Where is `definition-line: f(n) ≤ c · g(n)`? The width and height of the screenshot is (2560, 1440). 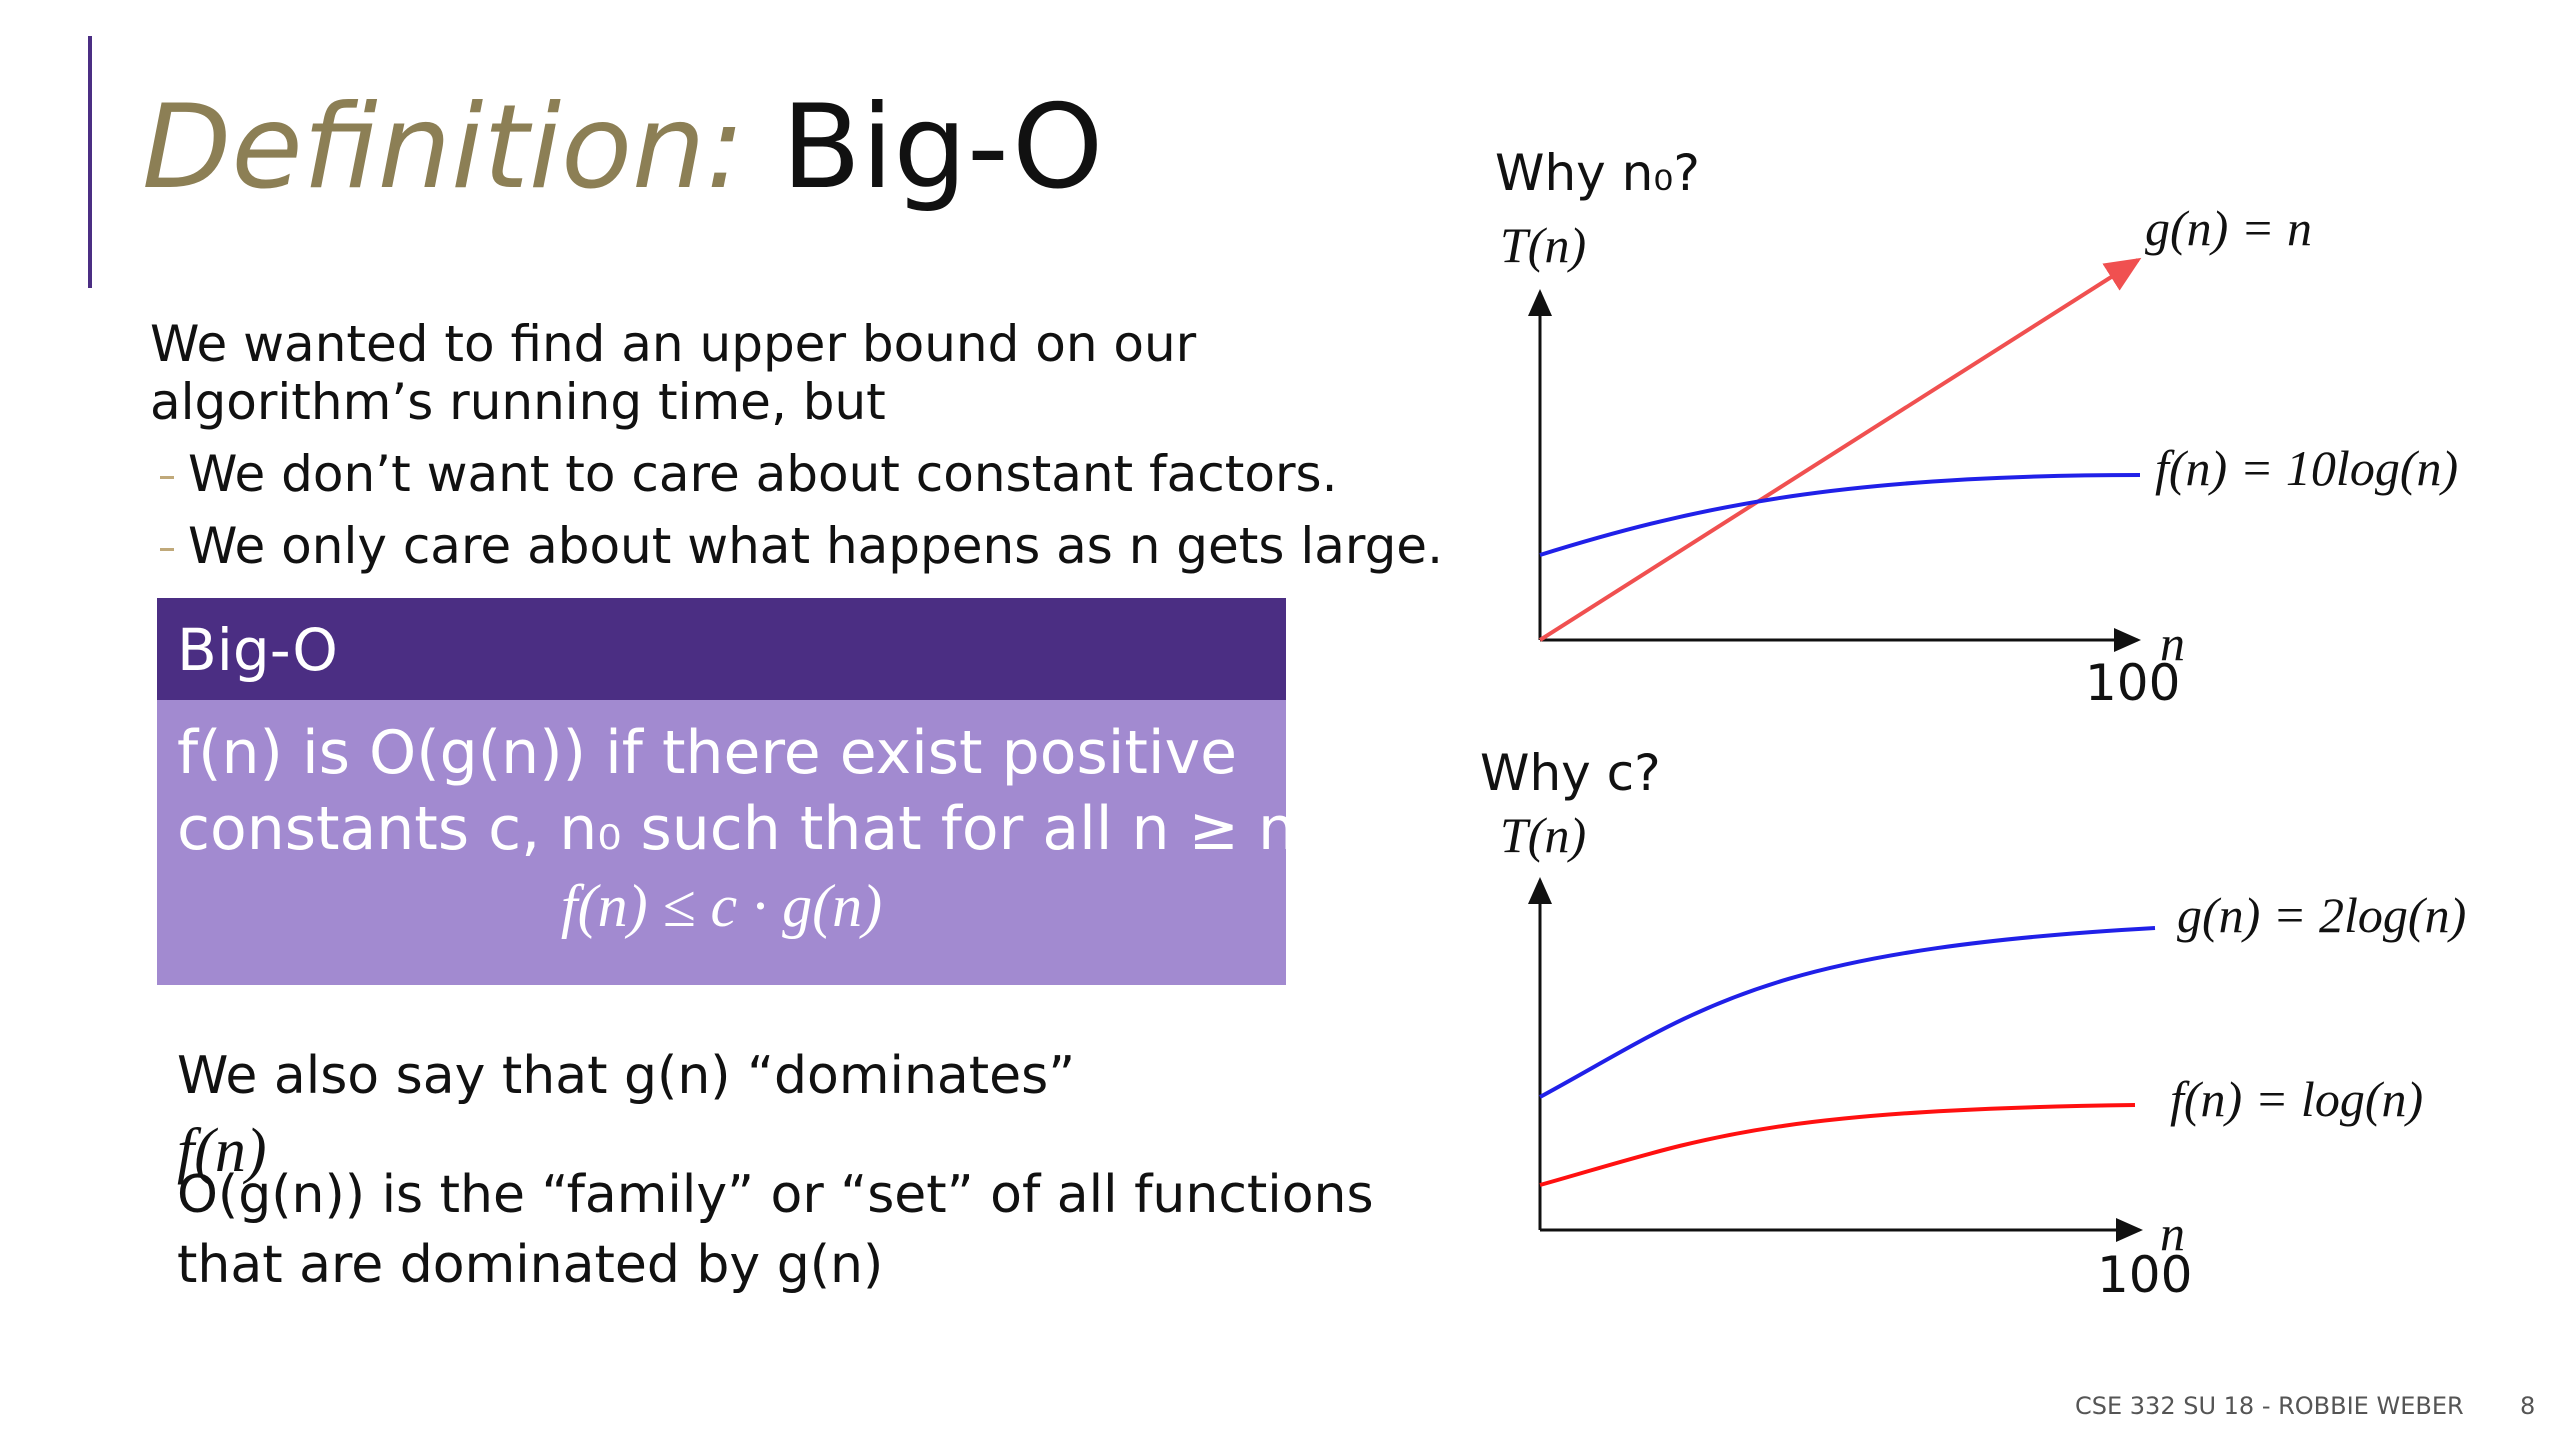
definition-line: f(n) ≤ c · g(n) is located at coordinates (721, 906).